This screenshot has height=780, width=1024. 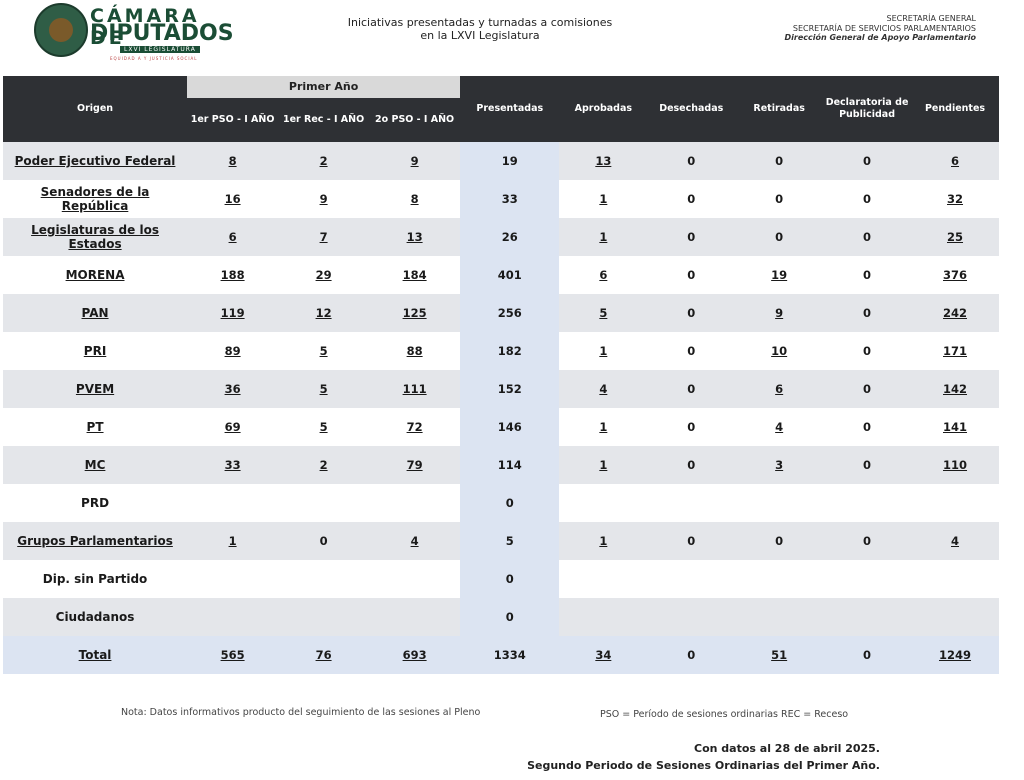 I want to click on cell-link-origen: PAN, so click(x=95, y=313).